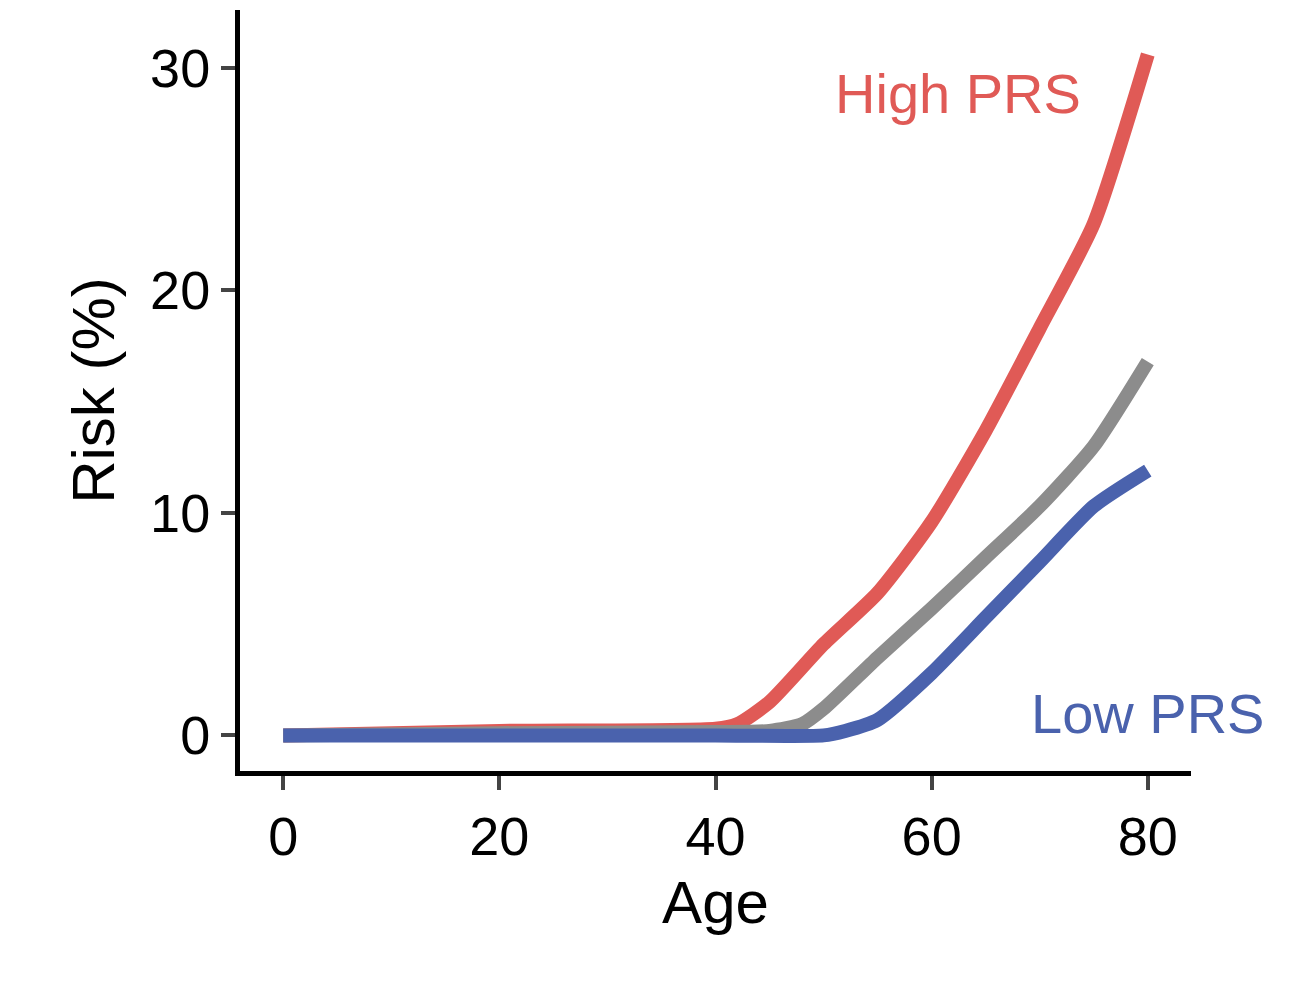 The image size is (1291, 981). What do you see at coordinates (1147, 835) in the screenshot?
I see `x-tick-label: 80` at bounding box center [1147, 835].